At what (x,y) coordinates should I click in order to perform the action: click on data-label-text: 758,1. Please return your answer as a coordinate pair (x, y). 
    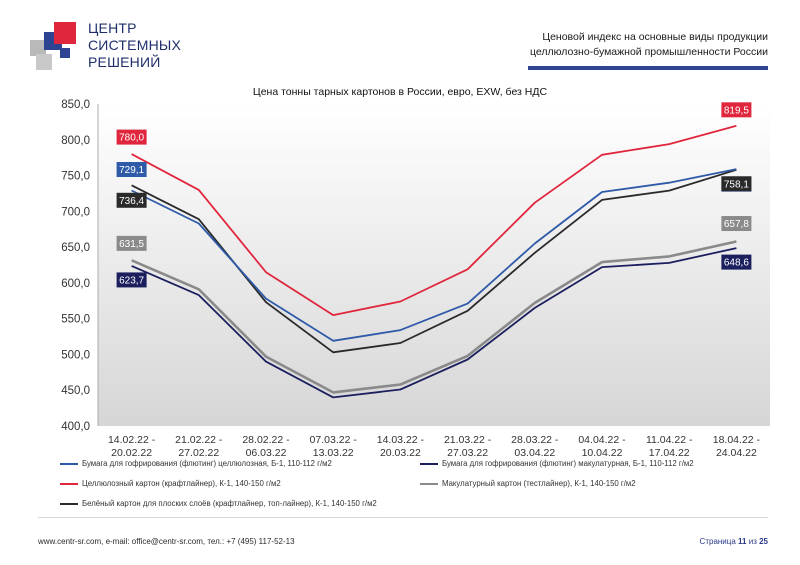
    Looking at the image, I should click on (736, 184).